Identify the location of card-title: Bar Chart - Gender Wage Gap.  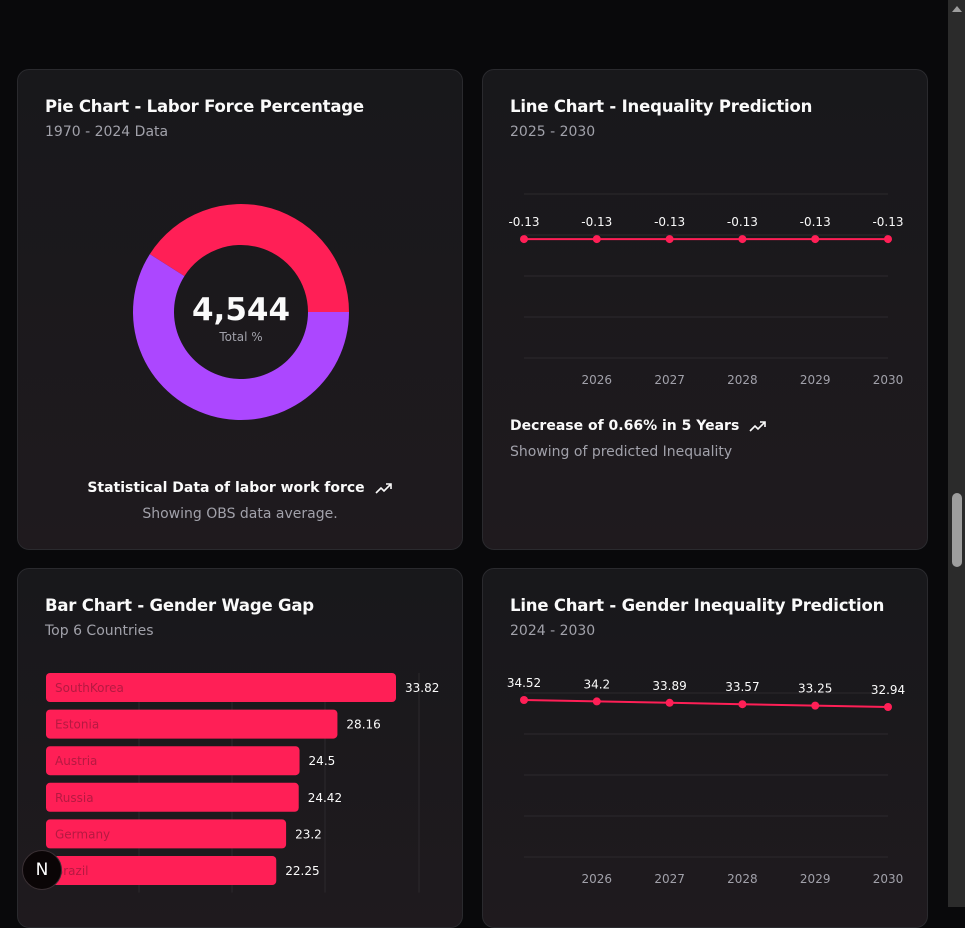
(179, 605).